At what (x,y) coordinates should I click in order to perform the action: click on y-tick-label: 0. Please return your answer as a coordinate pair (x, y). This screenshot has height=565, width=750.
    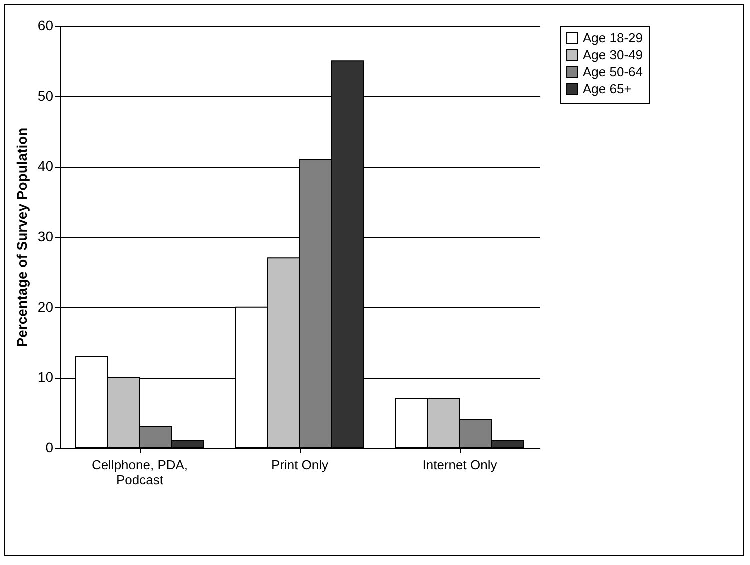
    Looking at the image, I should click on (50, 448).